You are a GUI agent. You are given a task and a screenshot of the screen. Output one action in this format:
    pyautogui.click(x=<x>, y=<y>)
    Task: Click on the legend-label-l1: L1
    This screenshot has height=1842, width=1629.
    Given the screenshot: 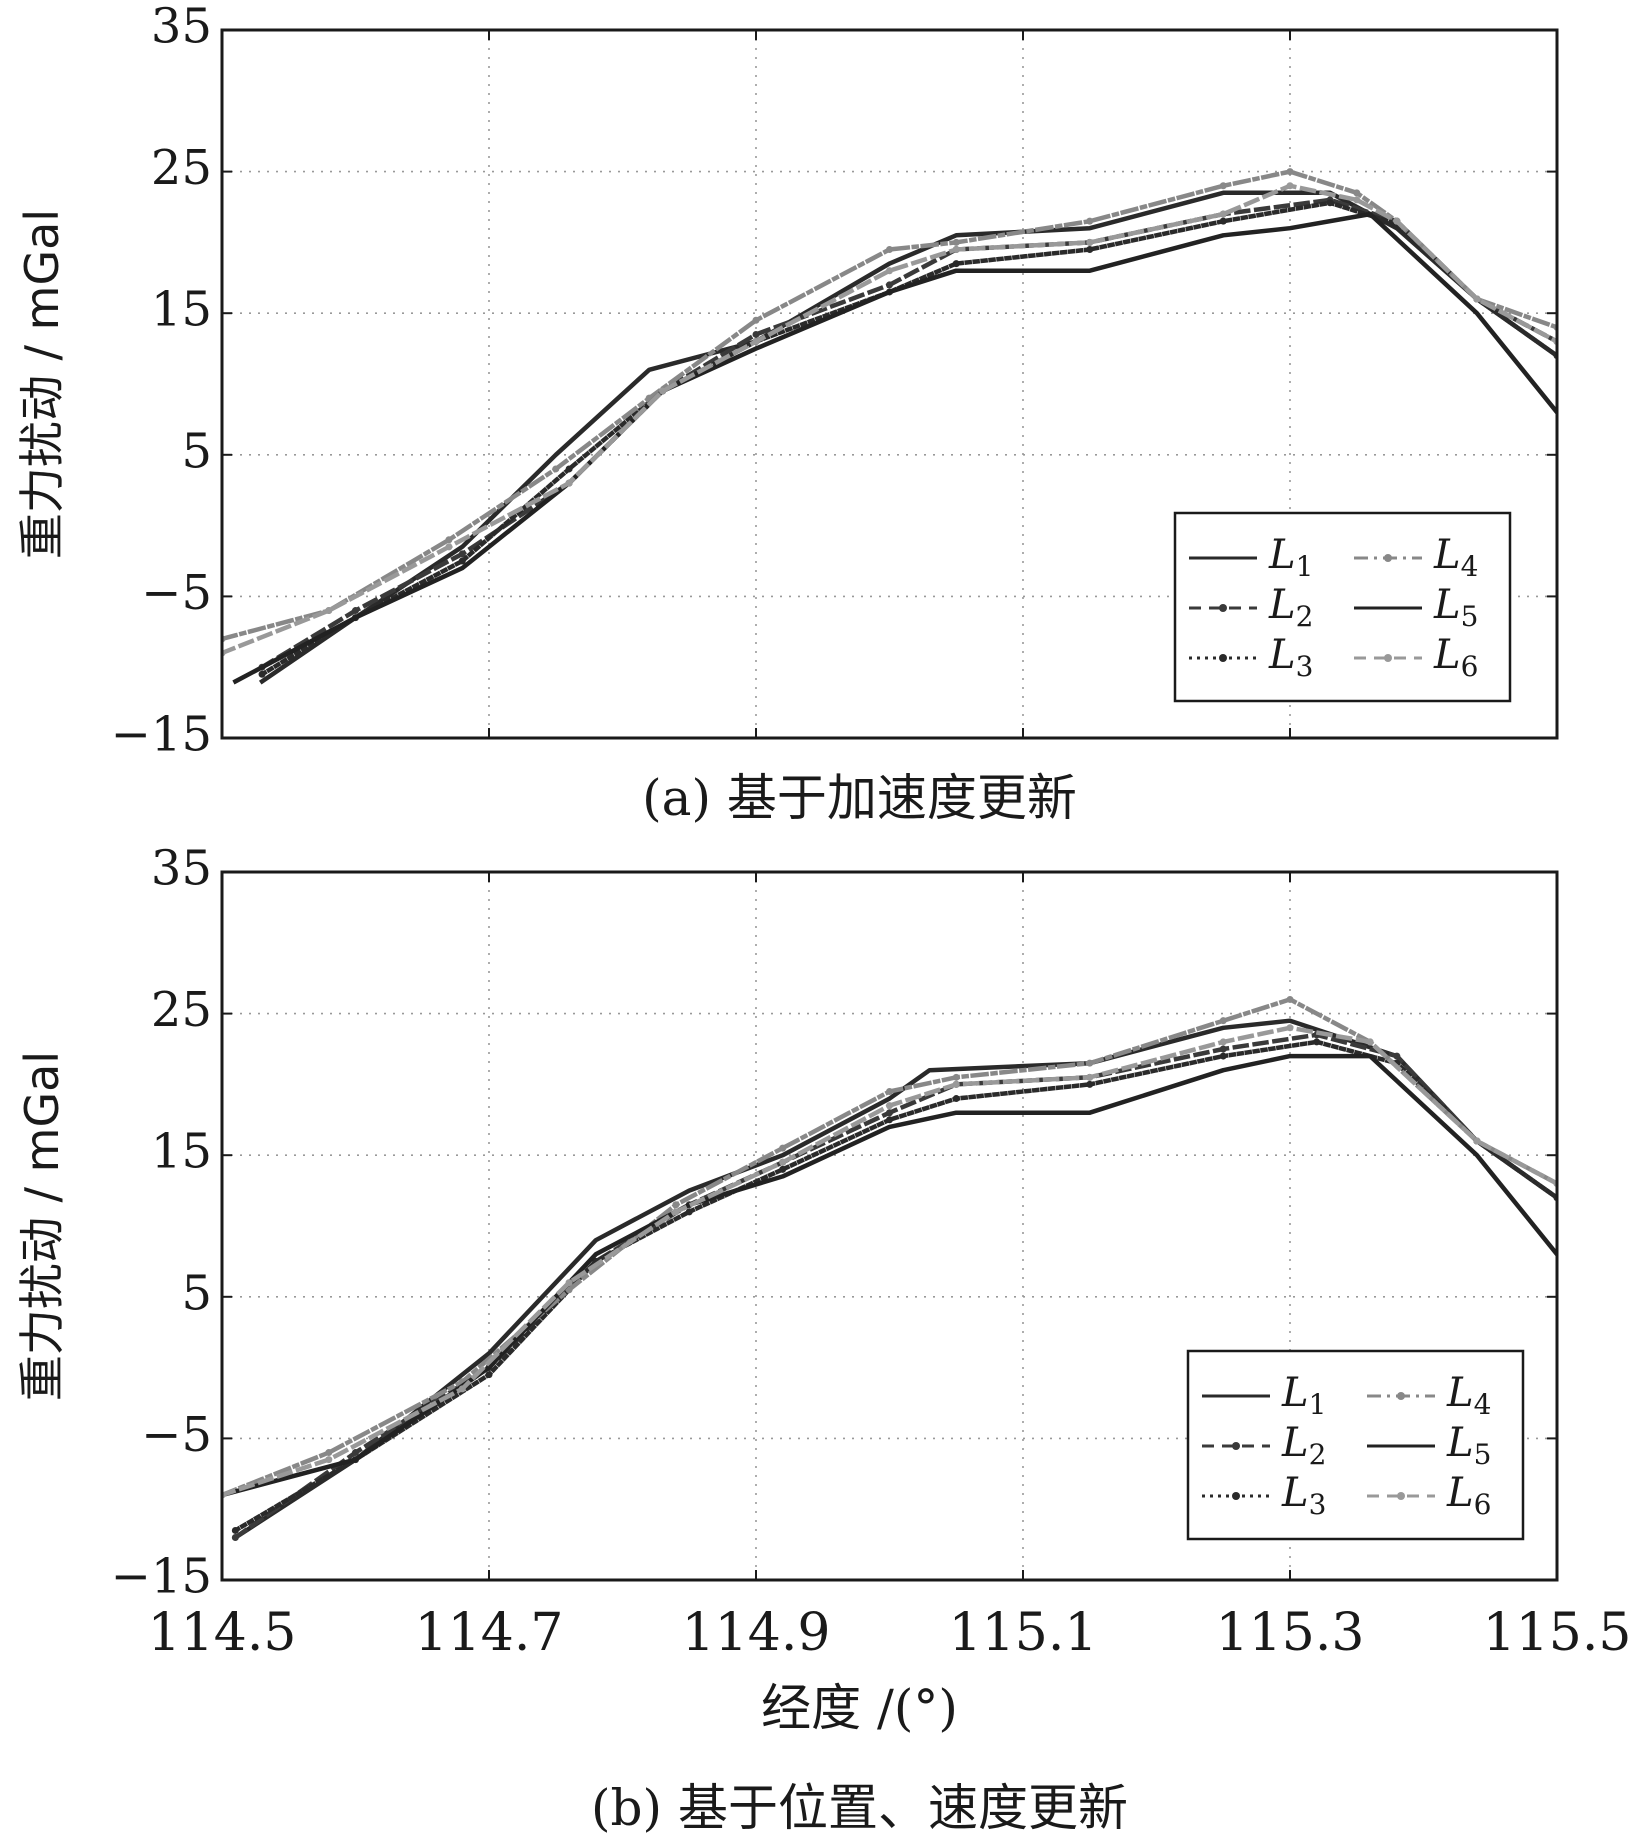 What is the action you would take?
    pyautogui.click(x=1303, y=1395)
    